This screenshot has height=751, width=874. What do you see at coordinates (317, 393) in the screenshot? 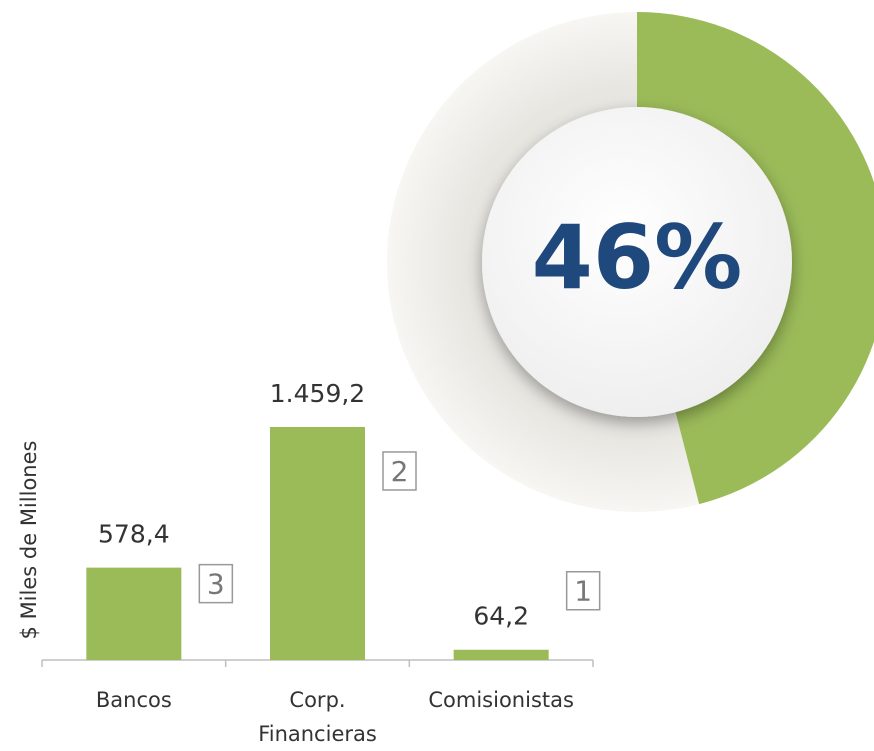
I see `data-label: 1.459,2` at bounding box center [317, 393].